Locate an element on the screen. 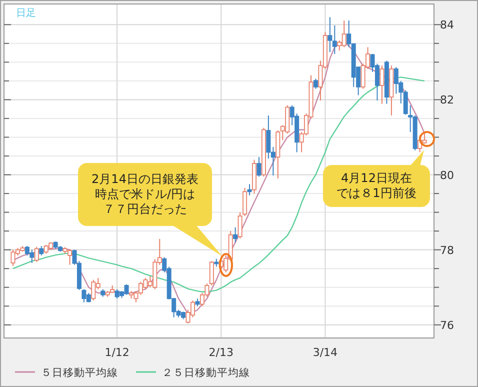  y-tick-label: 84 is located at coordinates (447, 25).